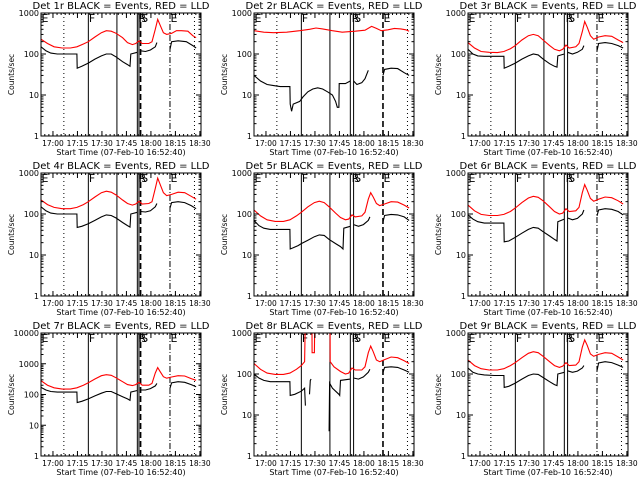 The height and width of the screenshot is (480, 640). What do you see at coordinates (548, 6) in the screenshot?
I see `panel-title: Det 3r BLACK = Events, RED = LLD` at bounding box center [548, 6].